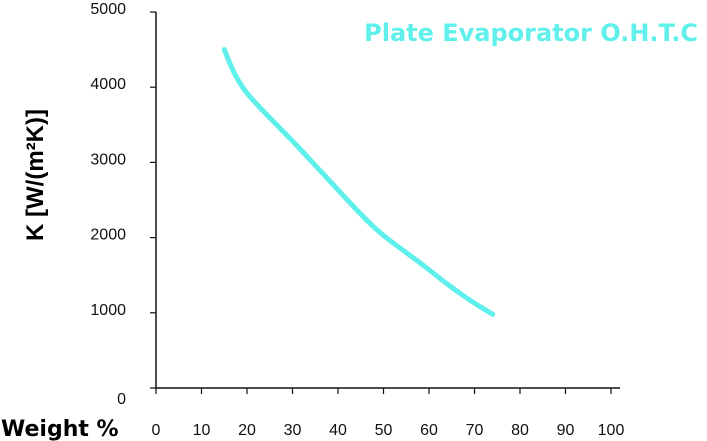 The width and height of the screenshot is (707, 441). What do you see at coordinates (60, 429) in the screenshot?
I see `x-axis-label: Weight %` at bounding box center [60, 429].